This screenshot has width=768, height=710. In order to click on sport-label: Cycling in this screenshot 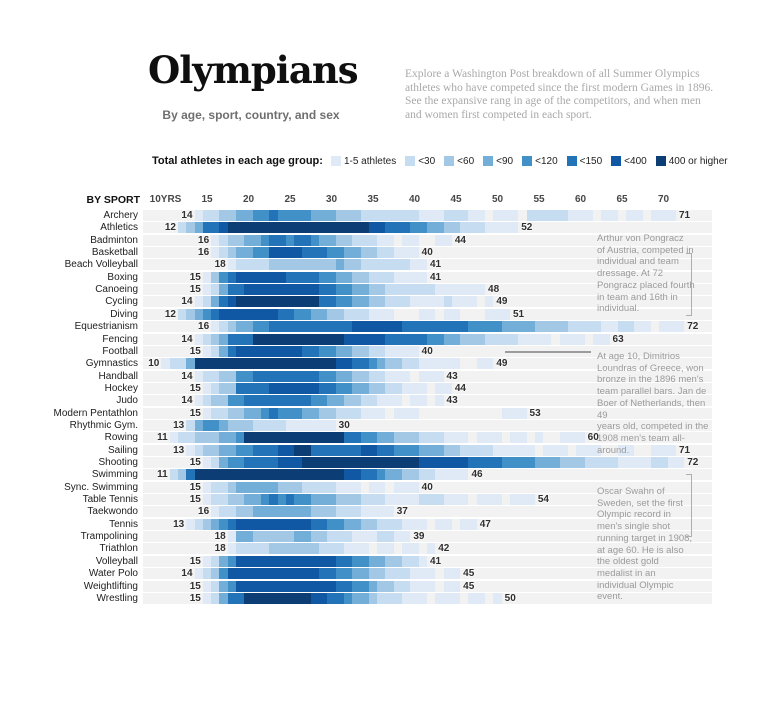, I will do `click(121, 302)`.